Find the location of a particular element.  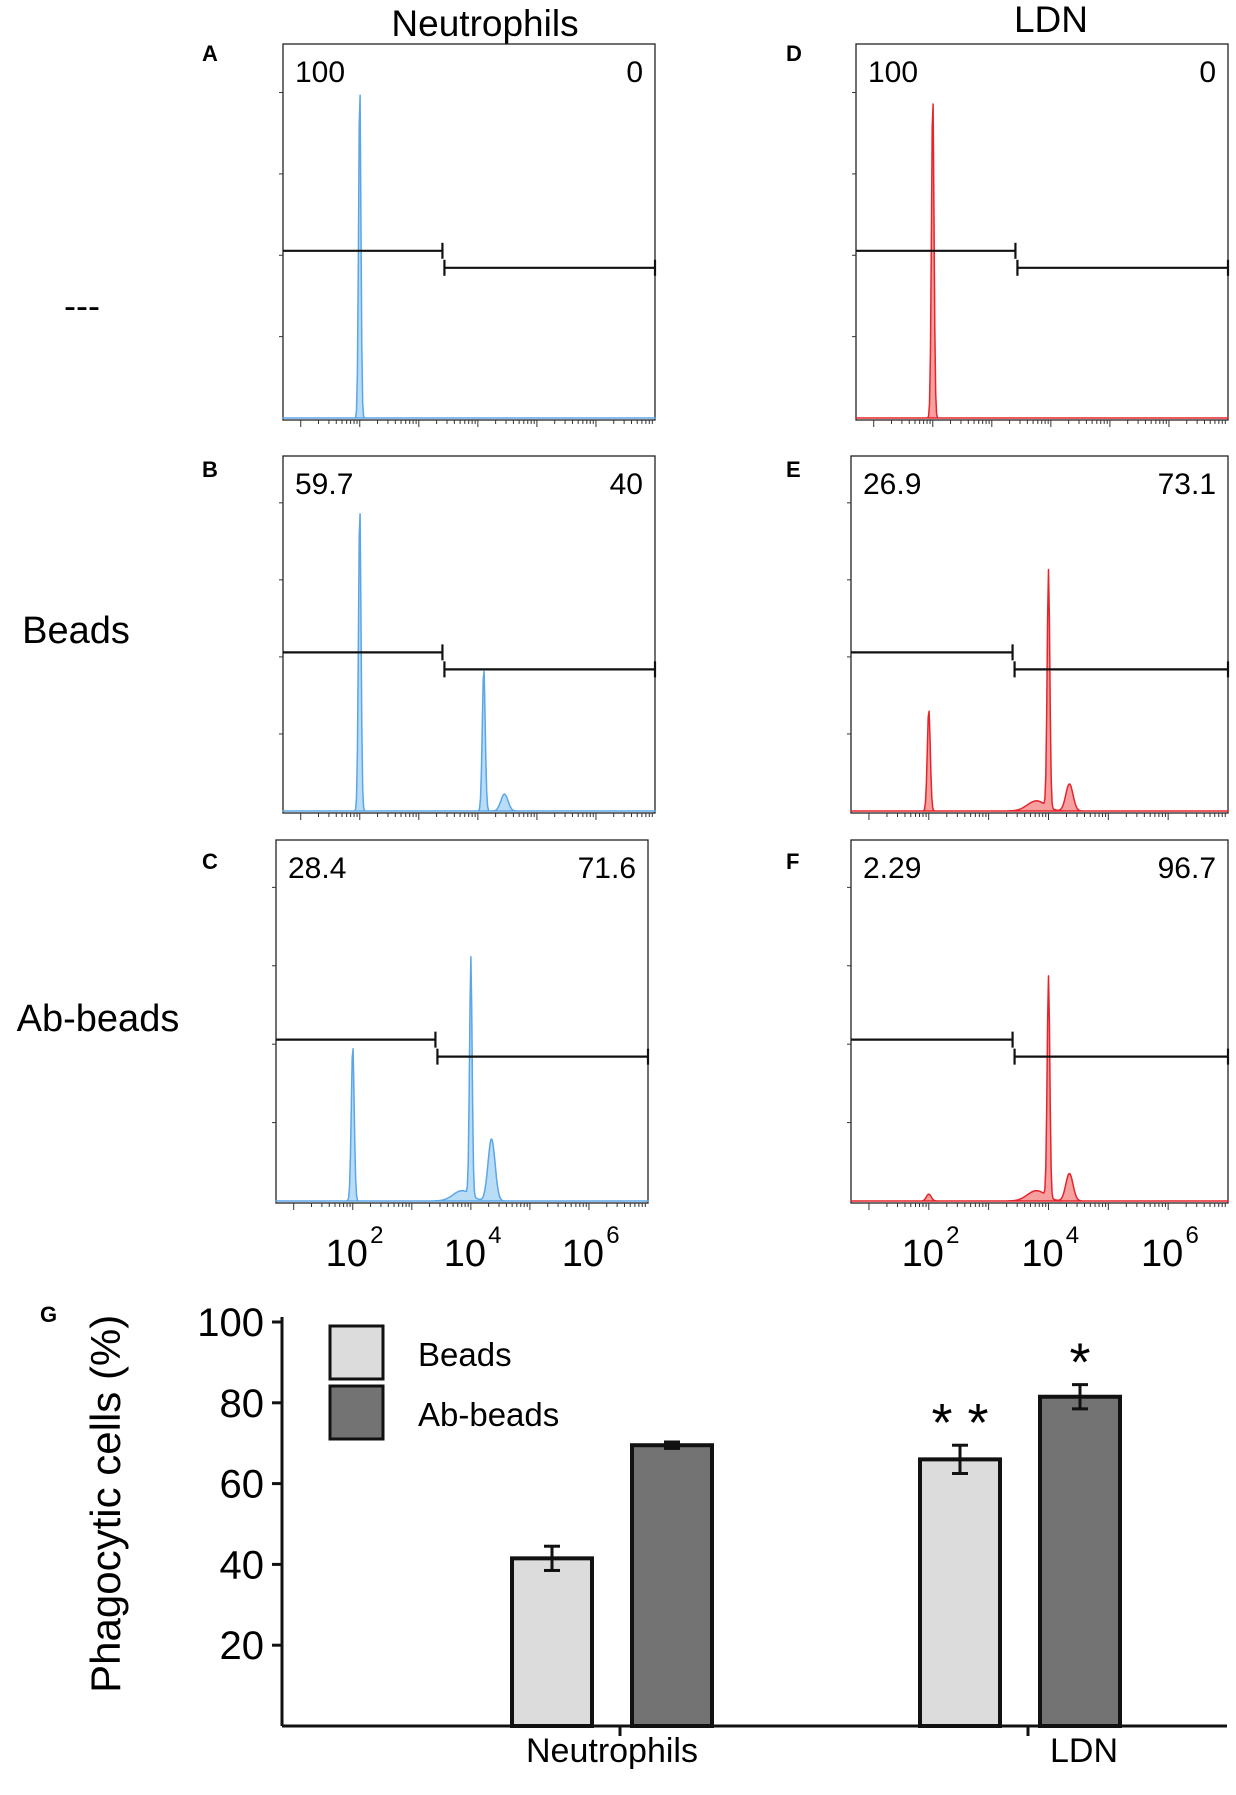

y-axis-label: Phagocytic cells (%) is located at coordinates (105, 1504).